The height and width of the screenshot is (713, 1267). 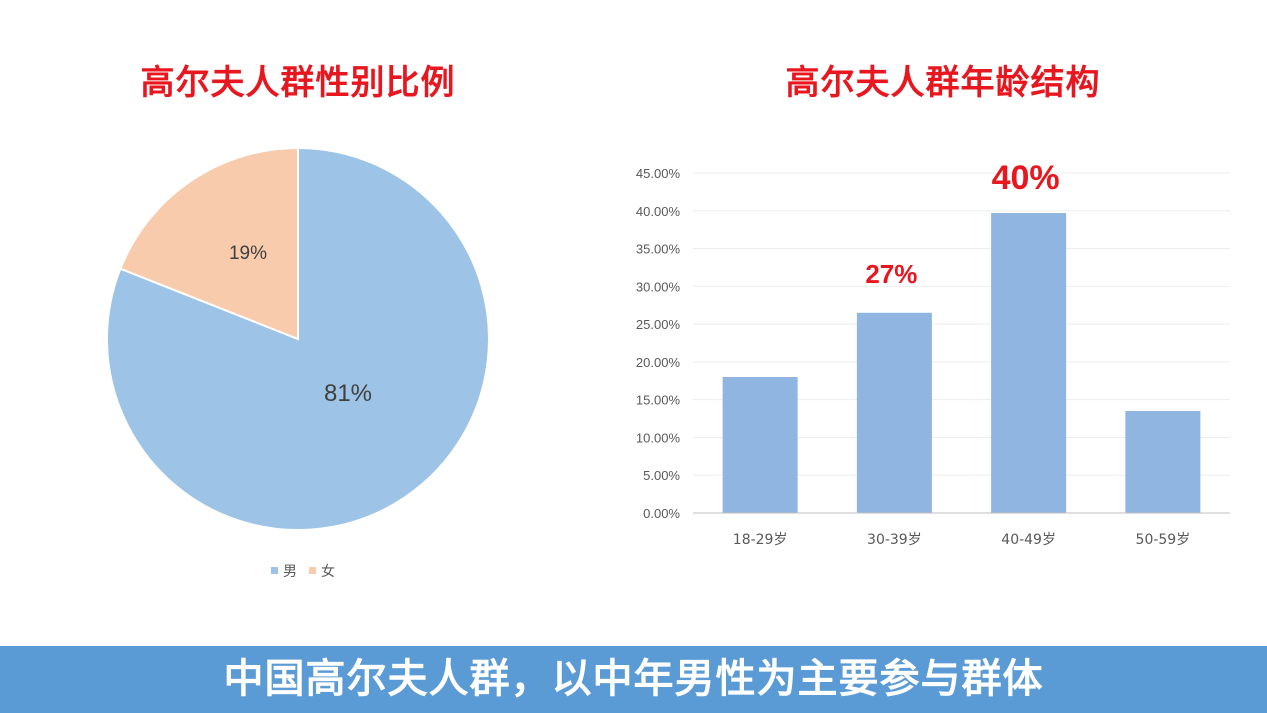 What do you see at coordinates (658, 249) in the screenshot?
I see `y-tick-label: 35.00%` at bounding box center [658, 249].